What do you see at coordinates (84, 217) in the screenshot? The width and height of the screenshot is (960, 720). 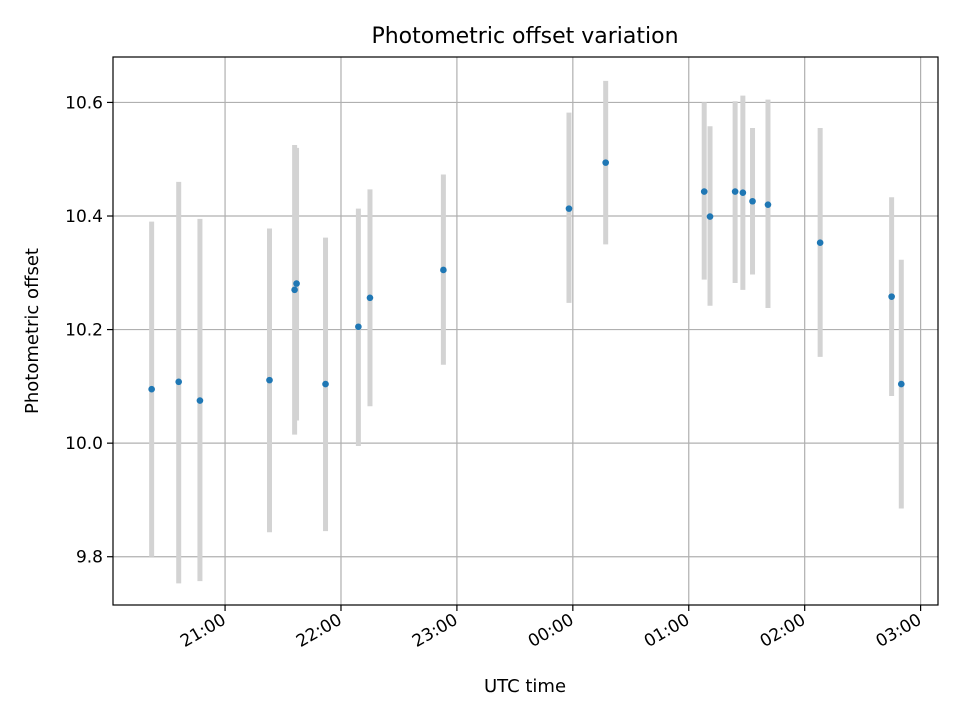 I see `y-tick-label: 10.4` at bounding box center [84, 217].